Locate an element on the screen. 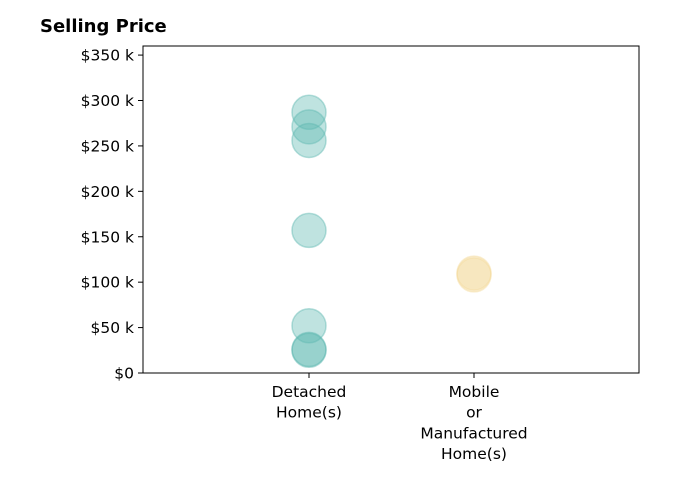 The width and height of the screenshot is (679, 503). y-tick-label: $300 k is located at coordinates (107, 101).